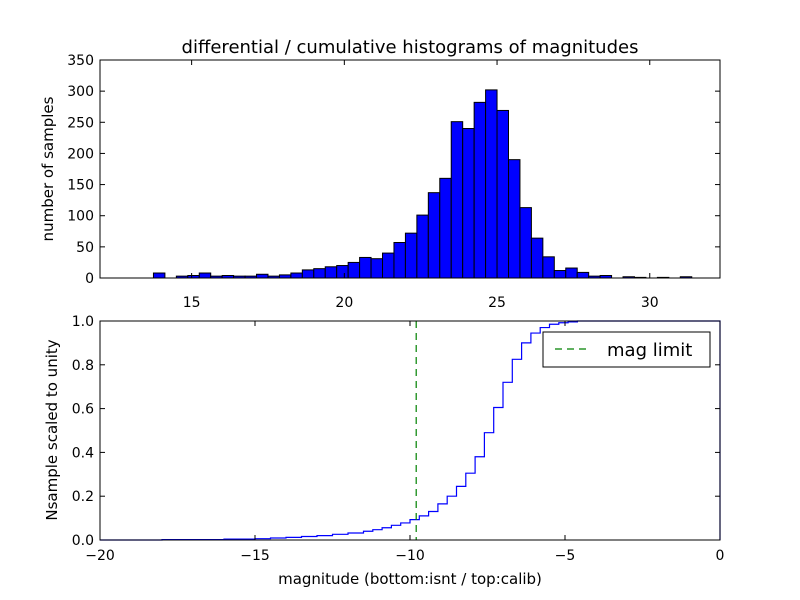 The height and width of the screenshot is (600, 800). Describe the element at coordinates (649, 350) in the screenshot. I see `legend-label: mag limit` at that location.